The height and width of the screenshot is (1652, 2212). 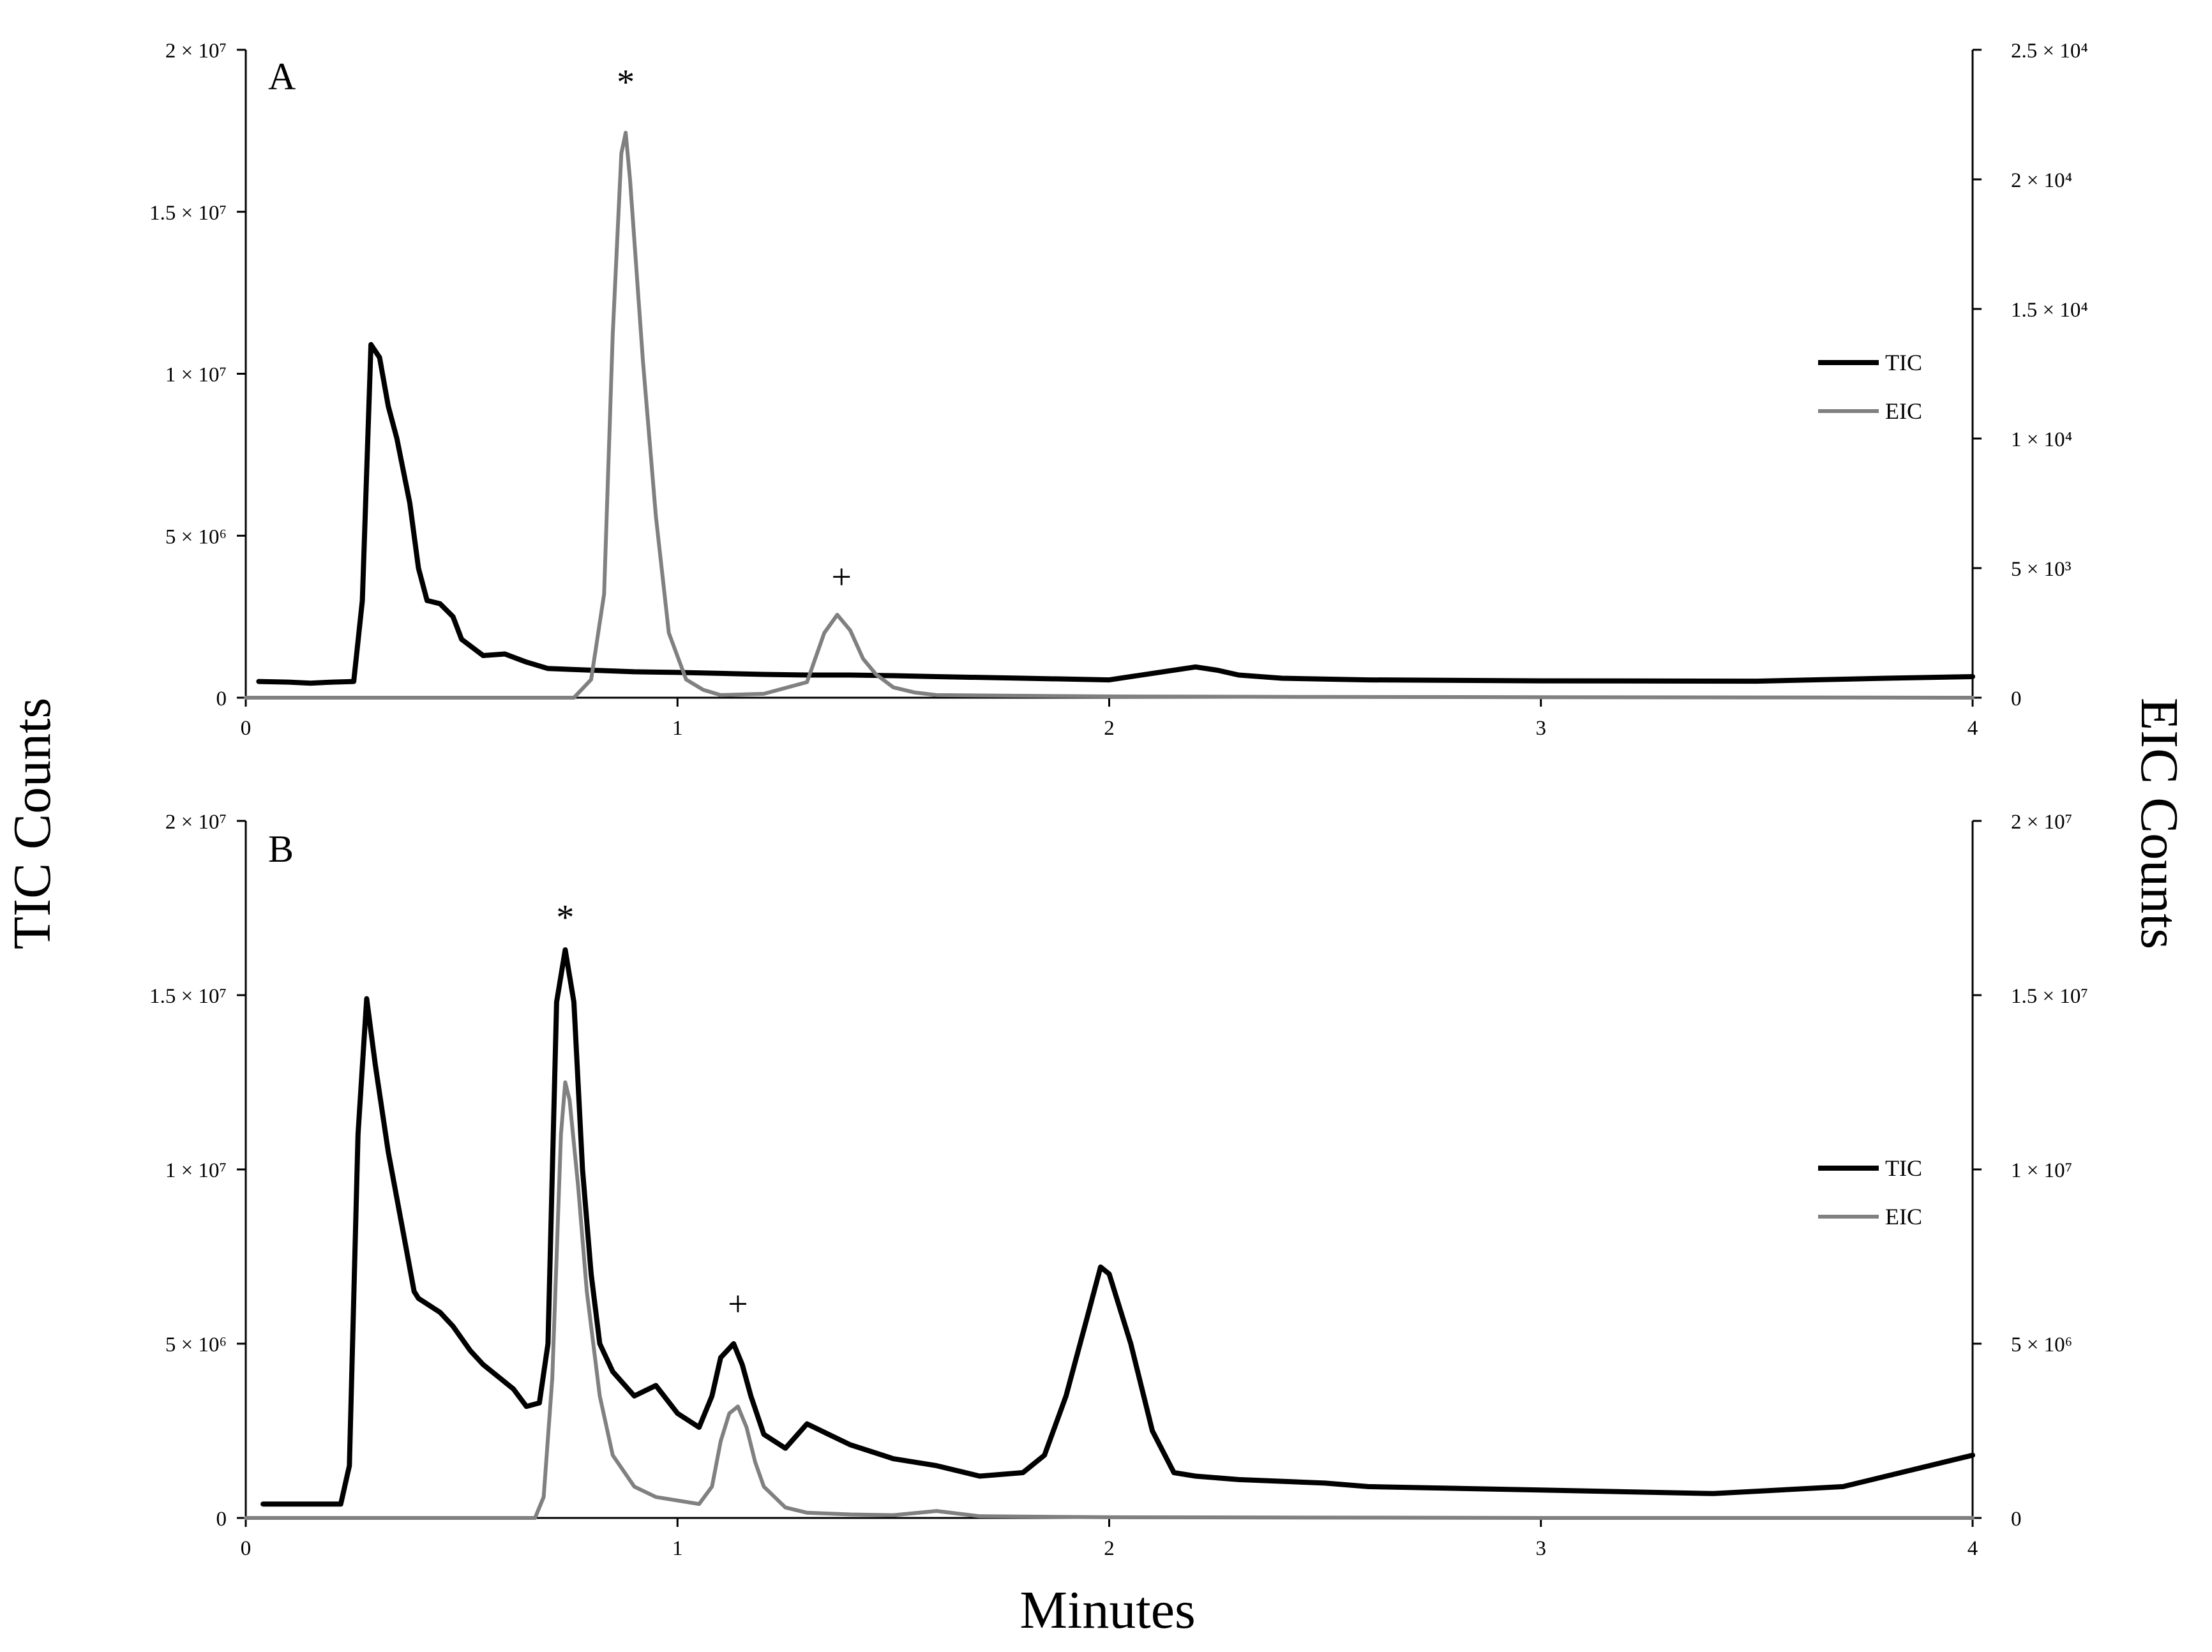 What do you see at coordinates (2049, 996) in the screenshot?
I see `right-y-tick-label: 1.5 × 10⁷` at bounding box center [2049, 996].